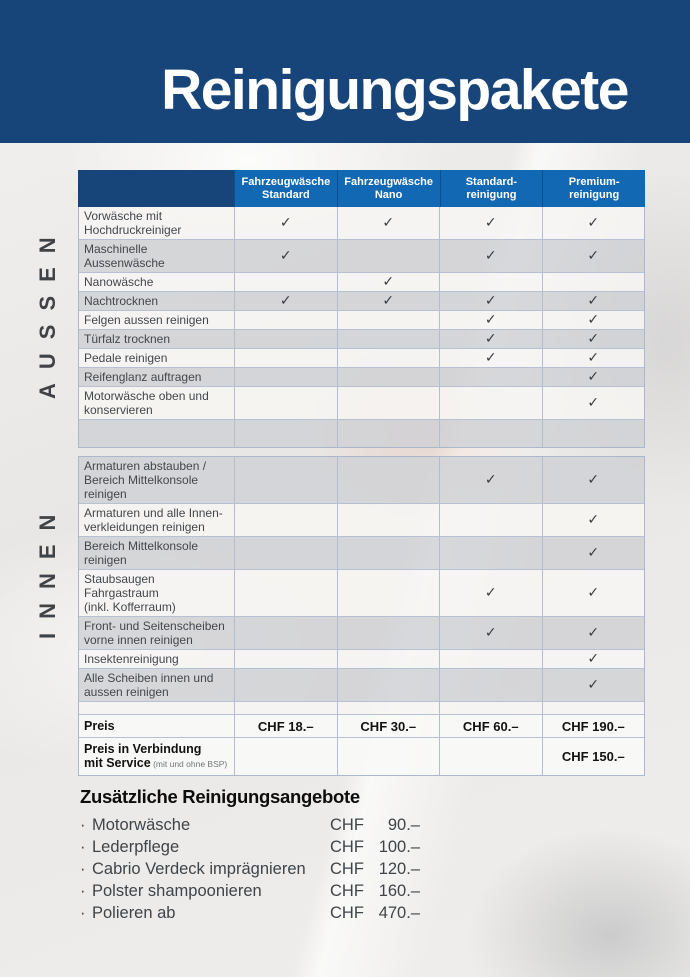 The width and height of the screenshot is (690, 977). I want to click on table-row: Bereich Mittelkonsole reinigen ✓, so click(361, 552).